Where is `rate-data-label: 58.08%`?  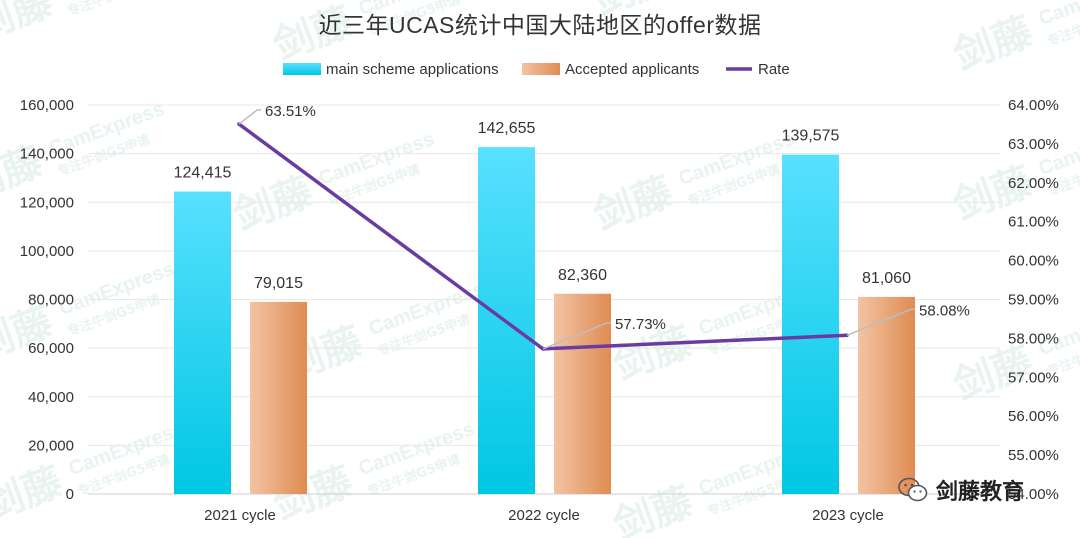 rate-data-label: 58.08% is located at coordinates (944, 310).